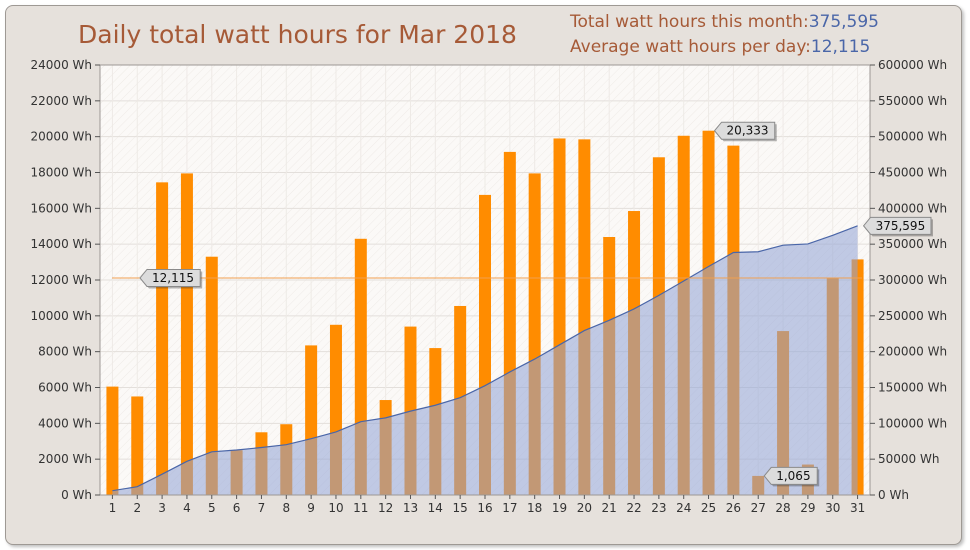 This screenshot has height=550, width=970. What do you see at coordinates (758, 508) in the screenshot?
I see `x-tick-label: 27` at bounding box center [758, 508].